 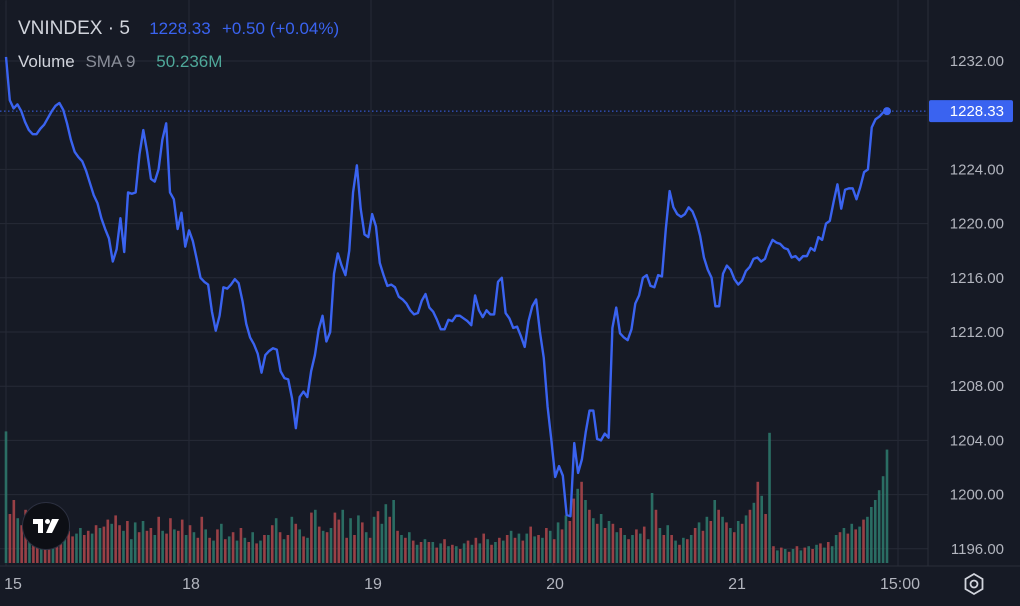 What do you see at coordinates (887, 111) in the screenshot?
I see `last-price-dot` at bounding box center [887, 111].